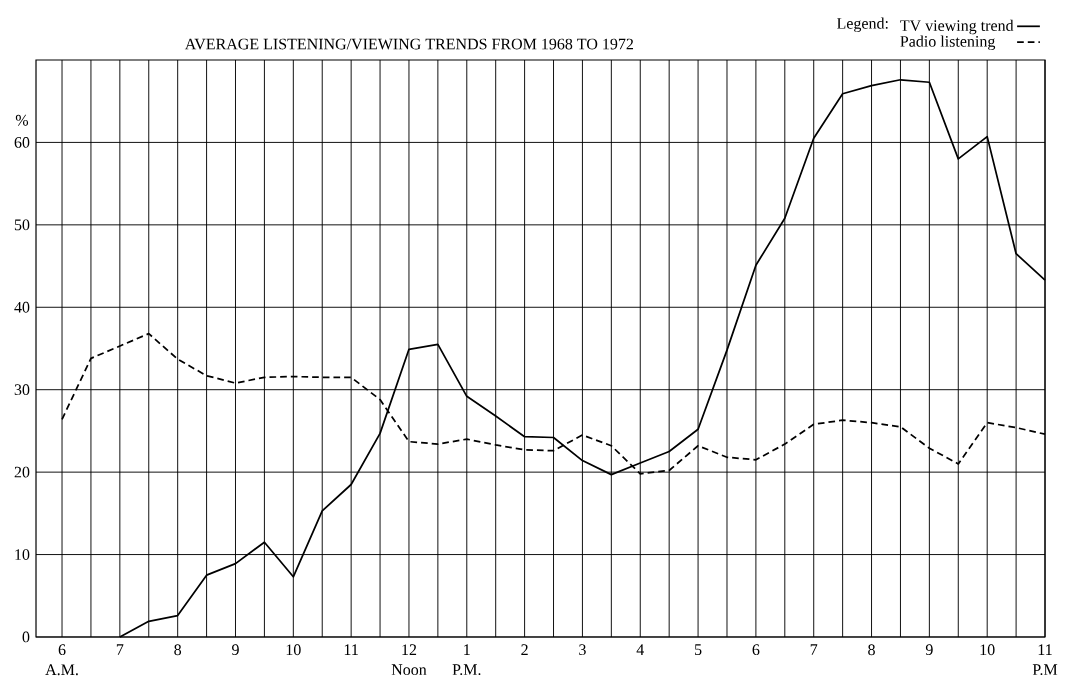  What do you see at coordinates (1045, 670) in the screenshot?
I see `text: P.M` at bounding box center [1045, 670].